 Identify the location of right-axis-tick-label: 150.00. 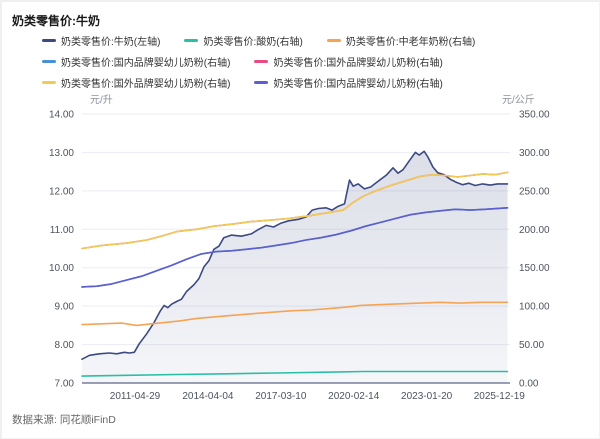
(534, 268).